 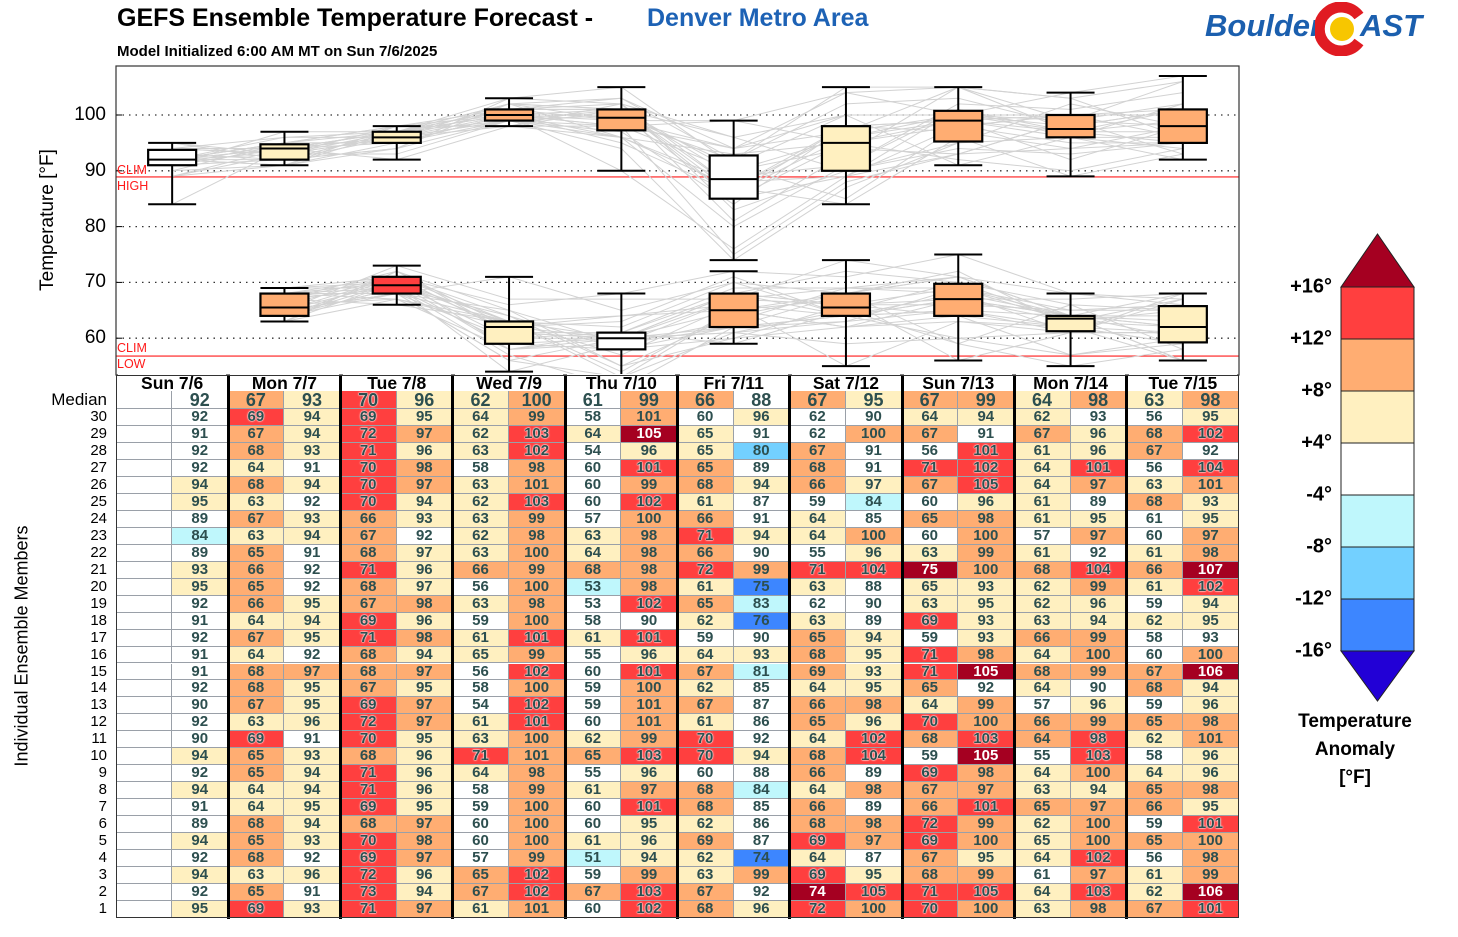 I want to click on member-cell: 105, so click(x=986, y=485).